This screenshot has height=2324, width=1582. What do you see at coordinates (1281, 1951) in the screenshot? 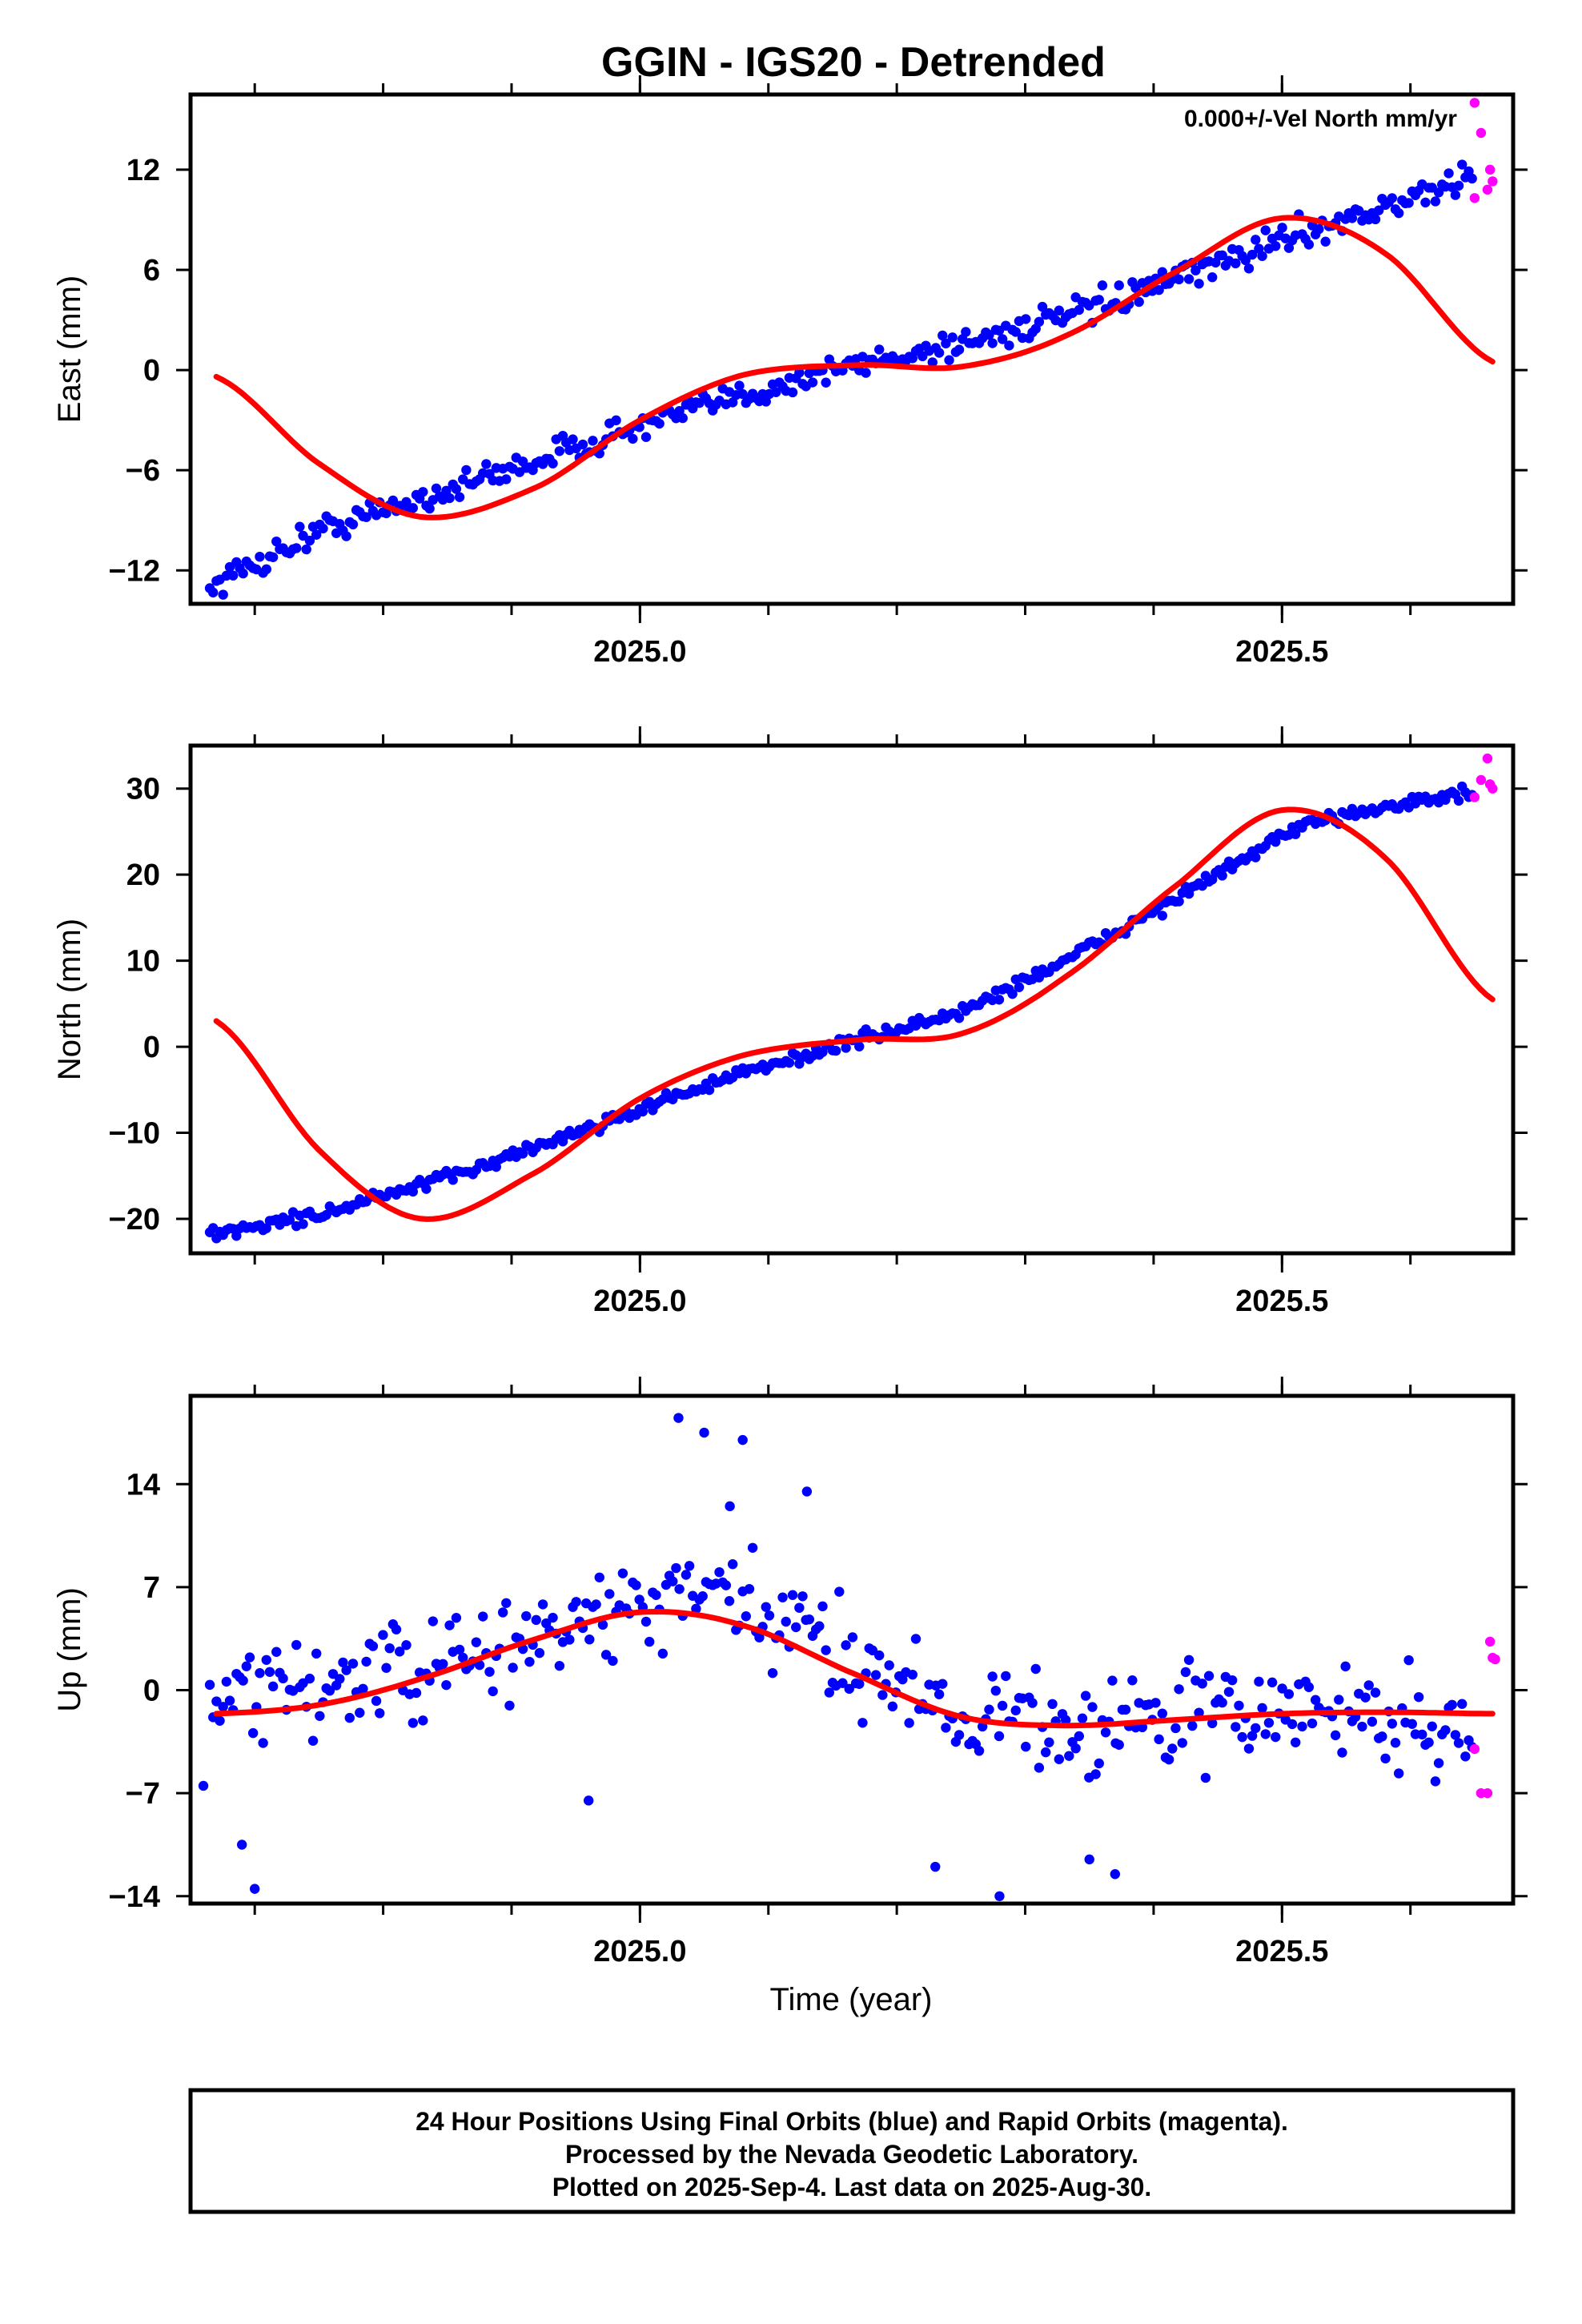
I see `up-x-tick-label: 2025.5` at bounding box center [1281, 1951].